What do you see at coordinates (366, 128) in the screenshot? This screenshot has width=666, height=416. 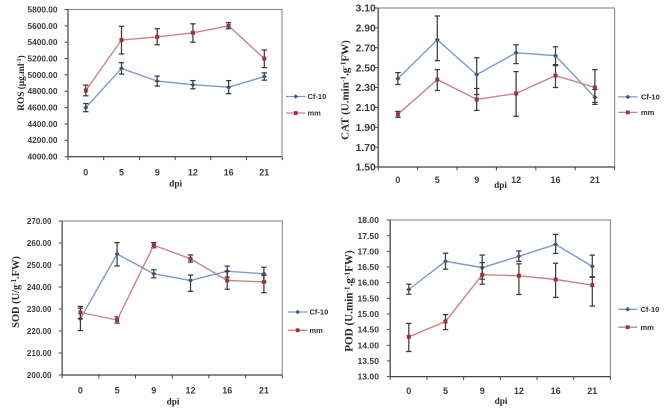 I see `svg-text: 1.90` at bounding box center [366, 128].